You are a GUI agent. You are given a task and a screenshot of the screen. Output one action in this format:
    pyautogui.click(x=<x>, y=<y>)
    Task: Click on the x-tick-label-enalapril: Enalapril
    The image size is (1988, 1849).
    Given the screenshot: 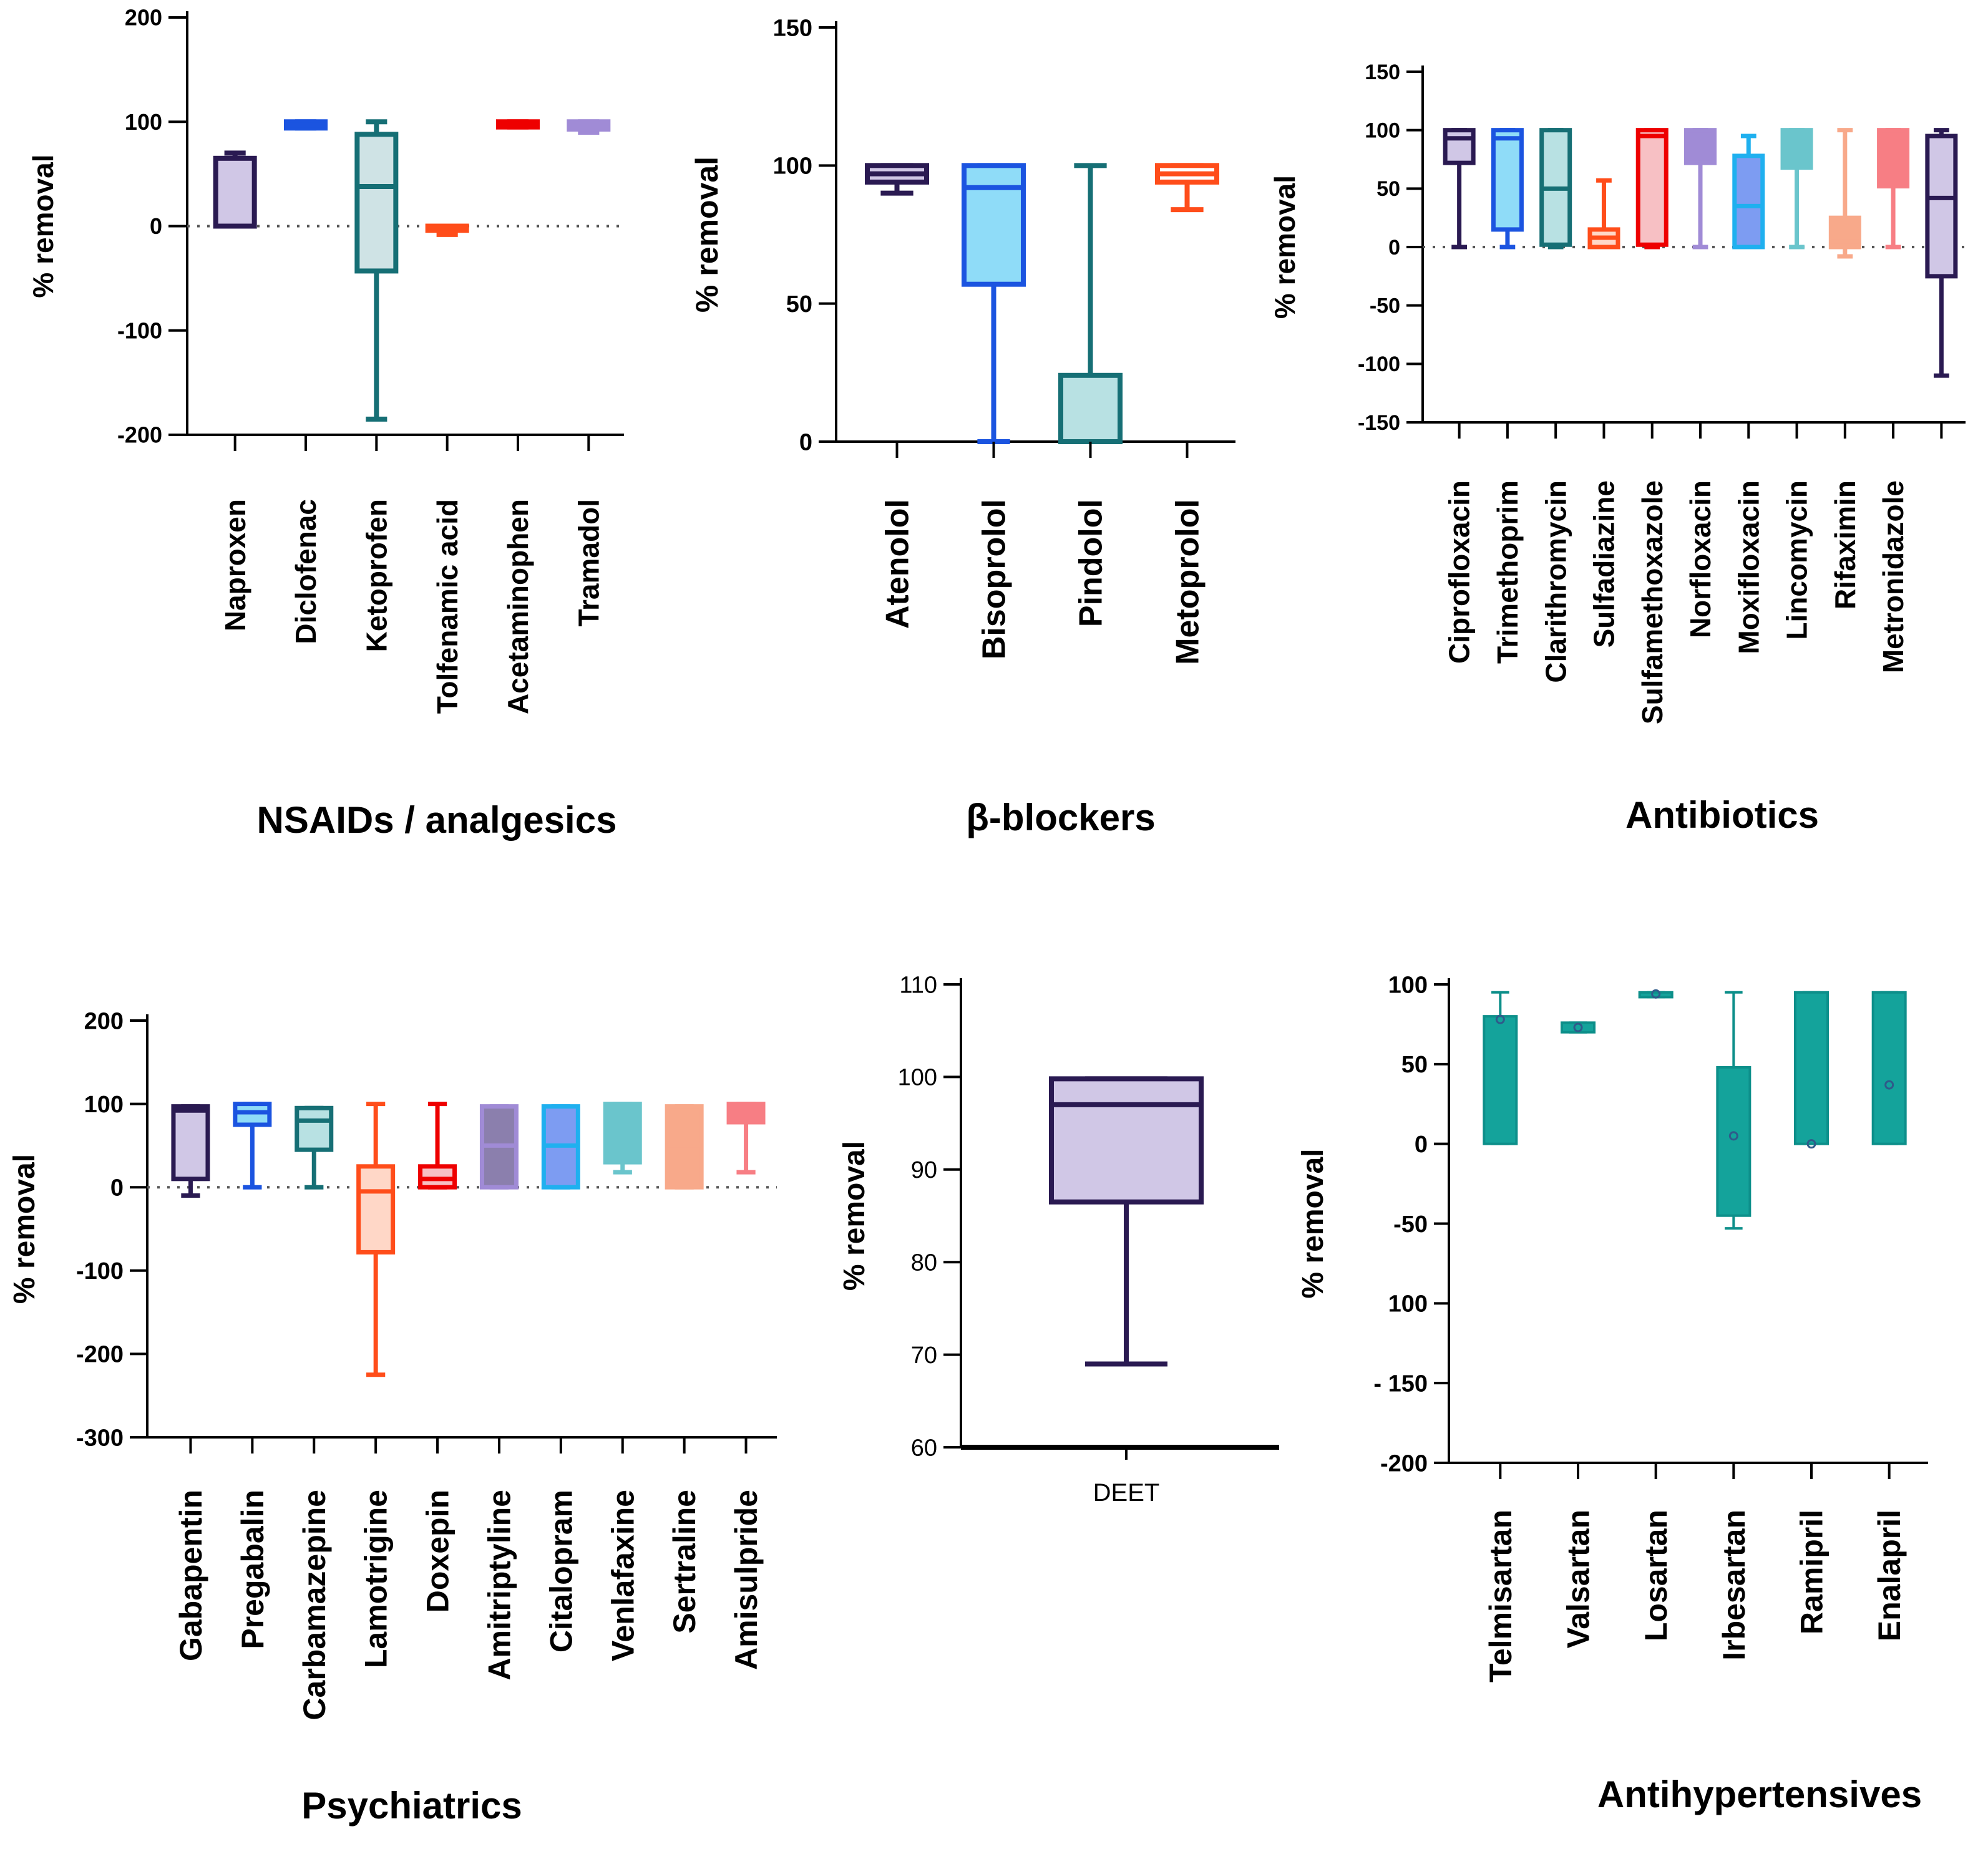 What is the action you would take?
    pyautogui.click(x=1889, y=1575)
    